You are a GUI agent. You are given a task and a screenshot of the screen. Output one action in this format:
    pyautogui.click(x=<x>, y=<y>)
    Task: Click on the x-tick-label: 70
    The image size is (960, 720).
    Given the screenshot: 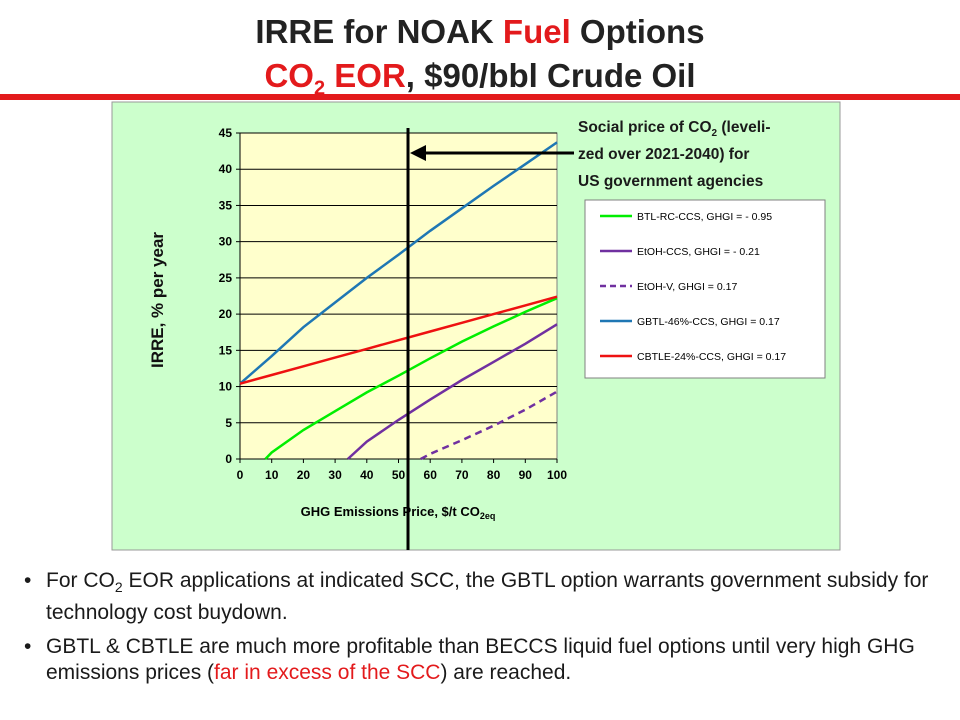 What is the action you would take?
    pyautogui.click(x=462, y=475)
    